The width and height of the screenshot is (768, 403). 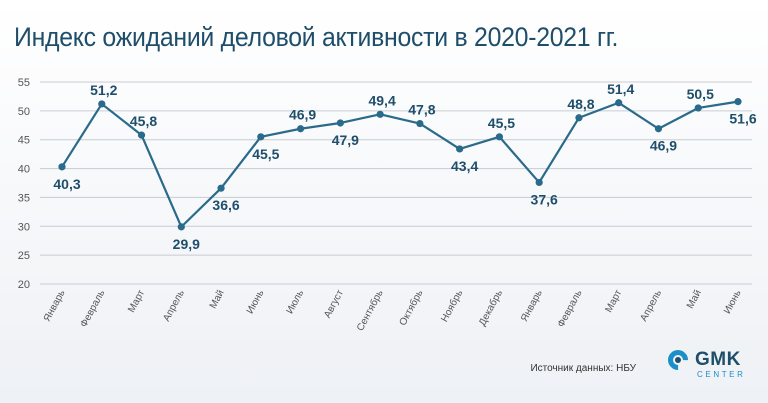 I want to click on data-label: 43,4, so click(x=464, y=166).